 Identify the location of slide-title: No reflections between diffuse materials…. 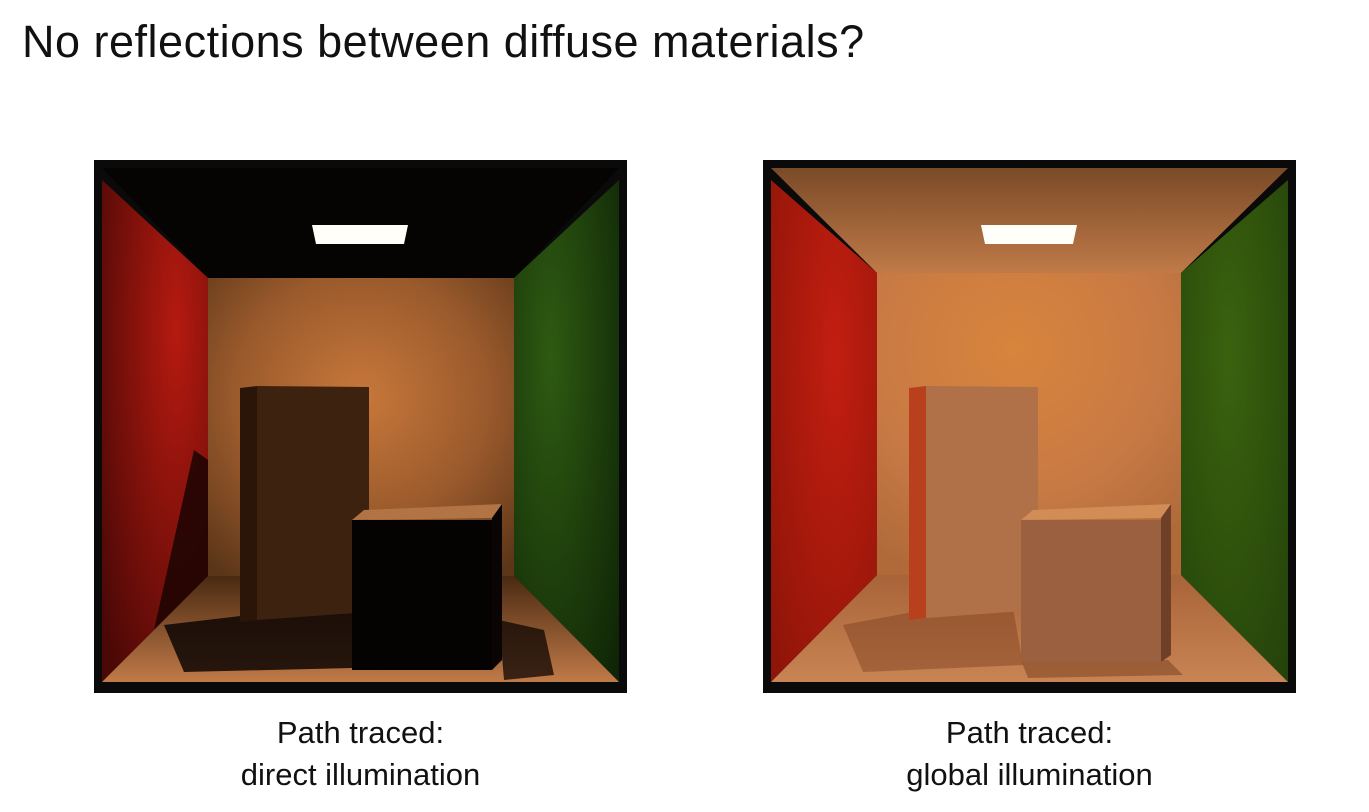
(443, 41).